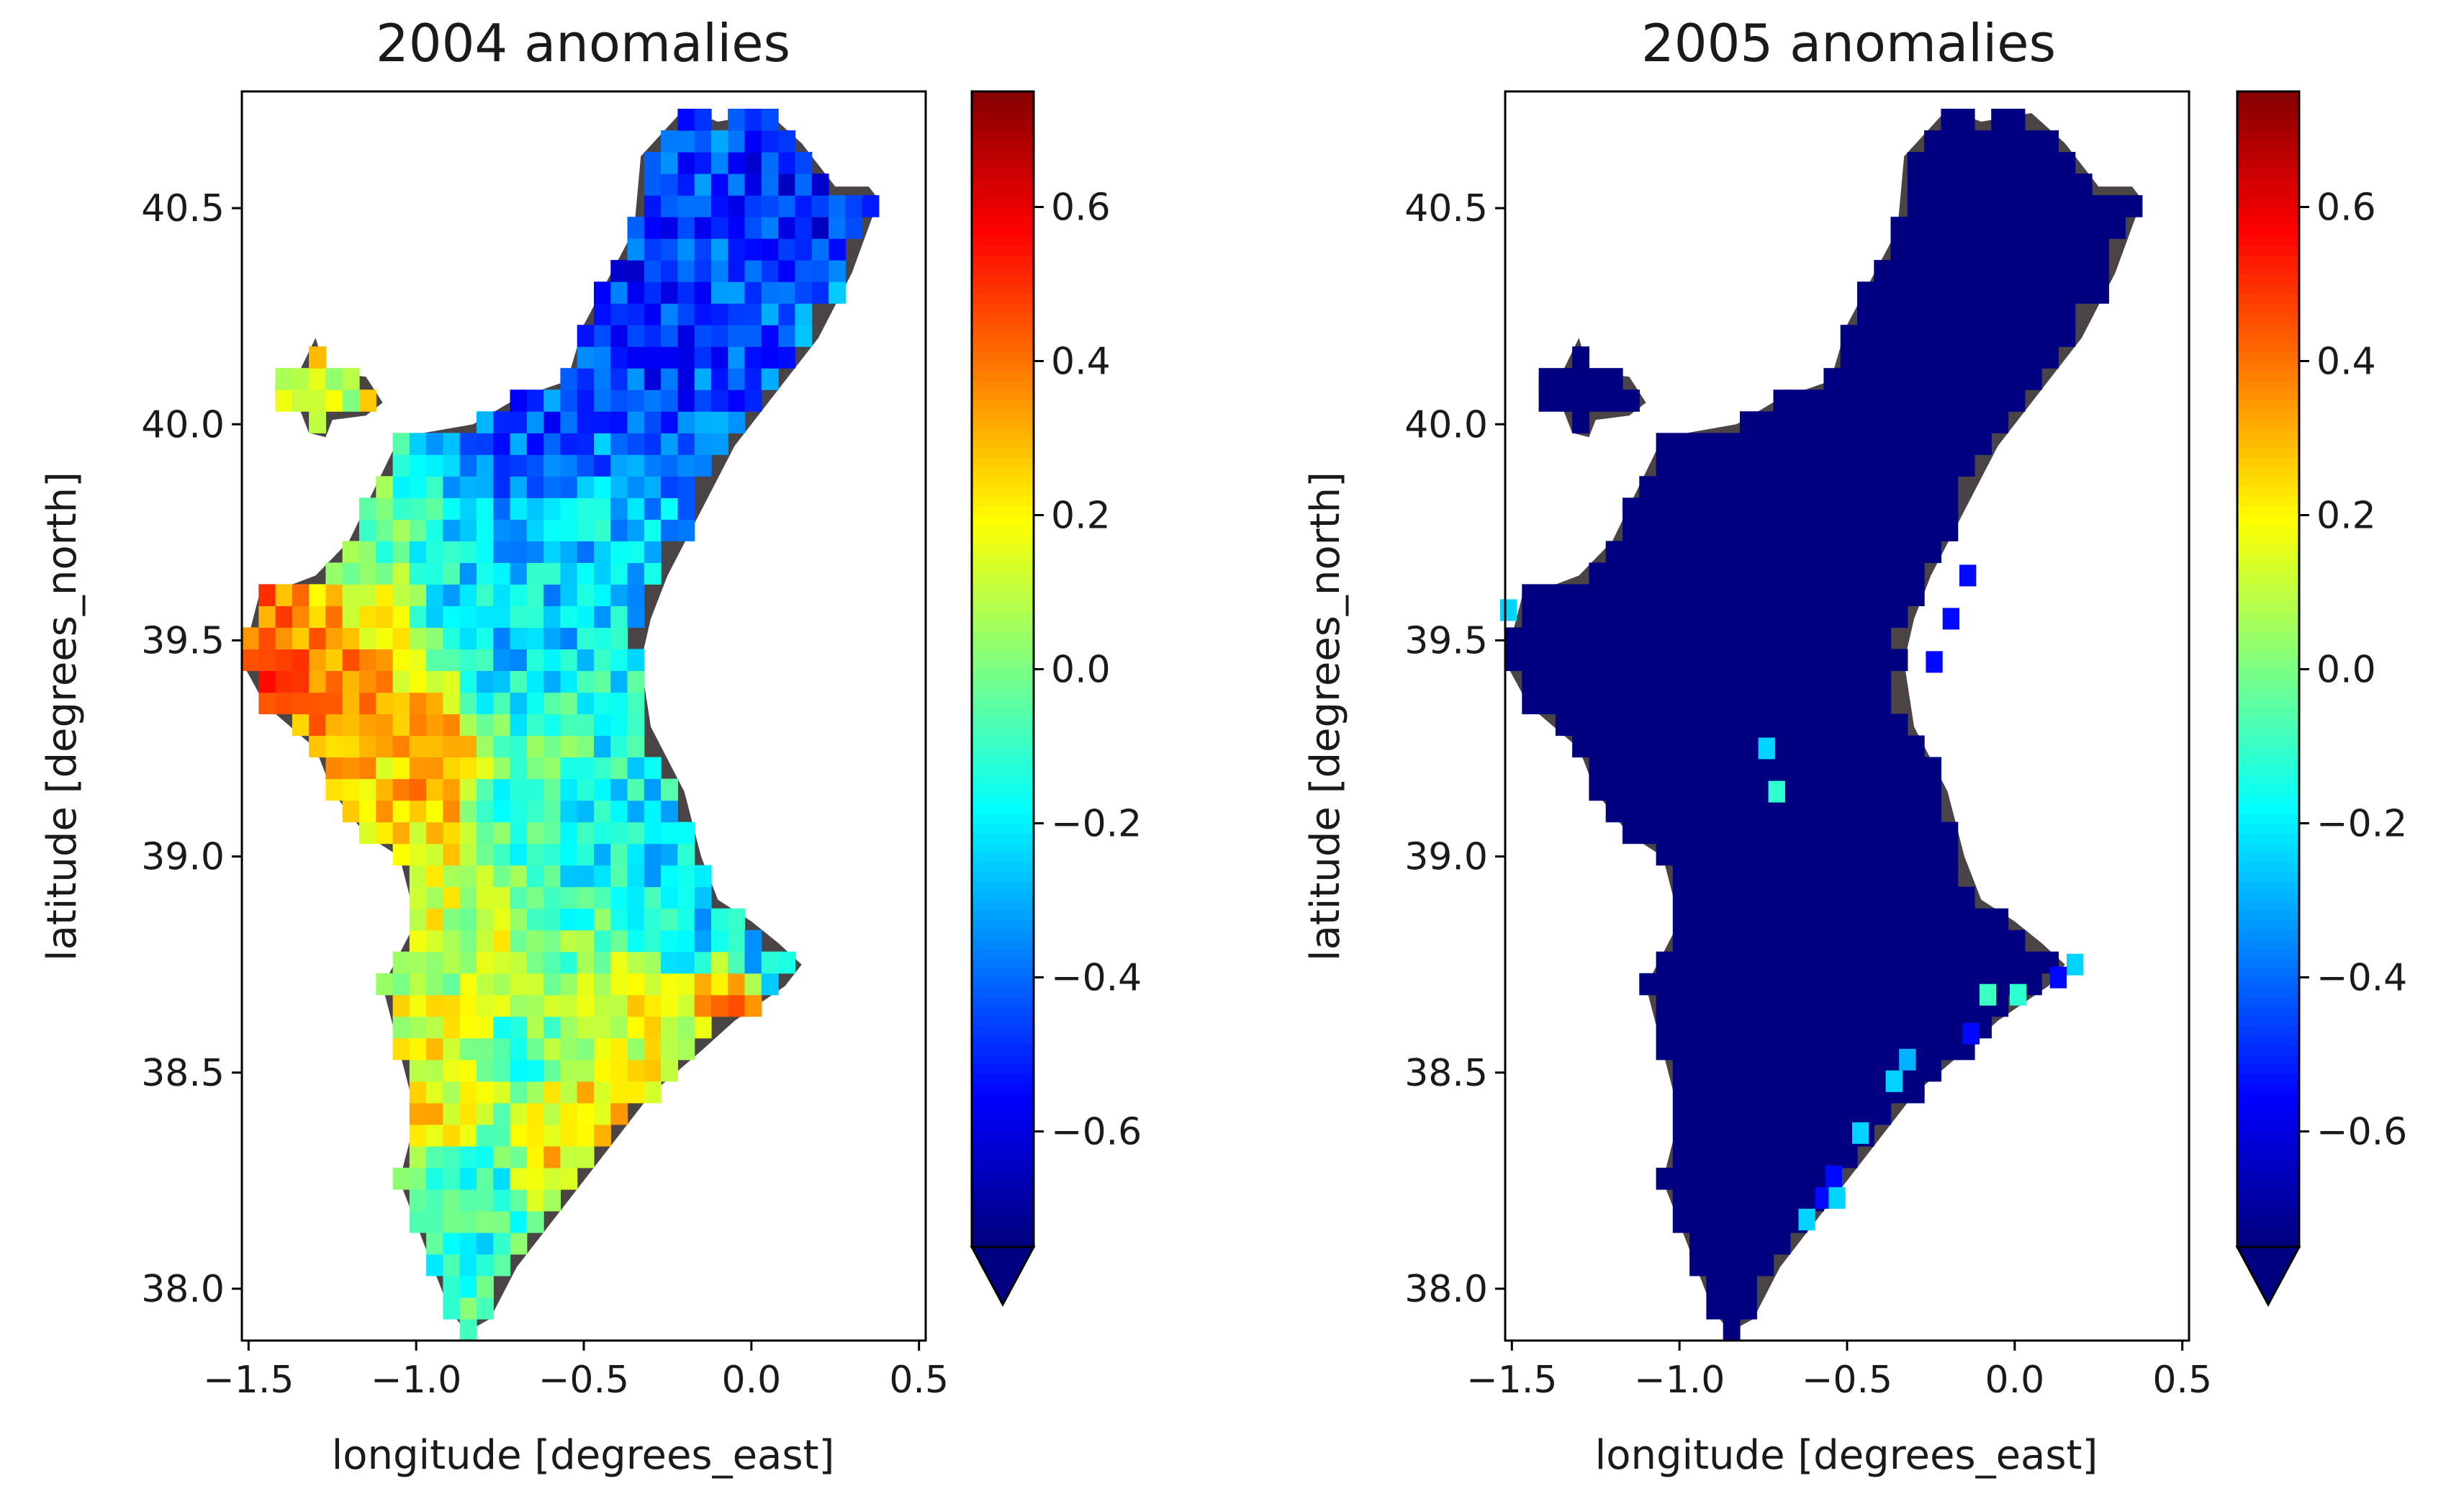 The image size is (2464, 1504). Describe the element at coordinates (1848, 43) in the screenshot. I see `panel-title-2005: 2005 anomalies` at that location.